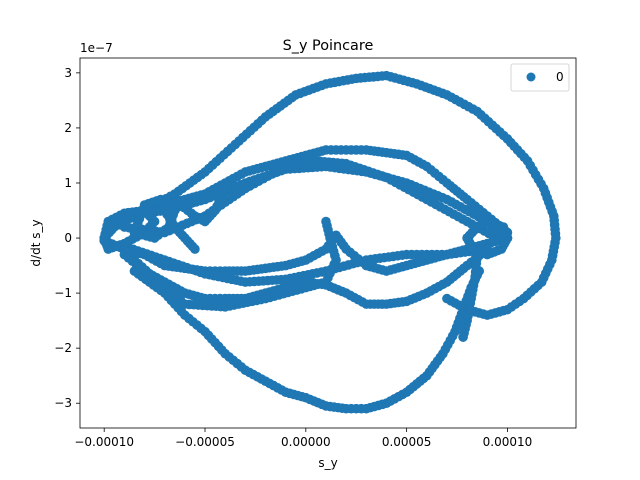 The height and width of the screenshot is (480, 640). I want to click on y-tick-label: 2, so click(68, 128).